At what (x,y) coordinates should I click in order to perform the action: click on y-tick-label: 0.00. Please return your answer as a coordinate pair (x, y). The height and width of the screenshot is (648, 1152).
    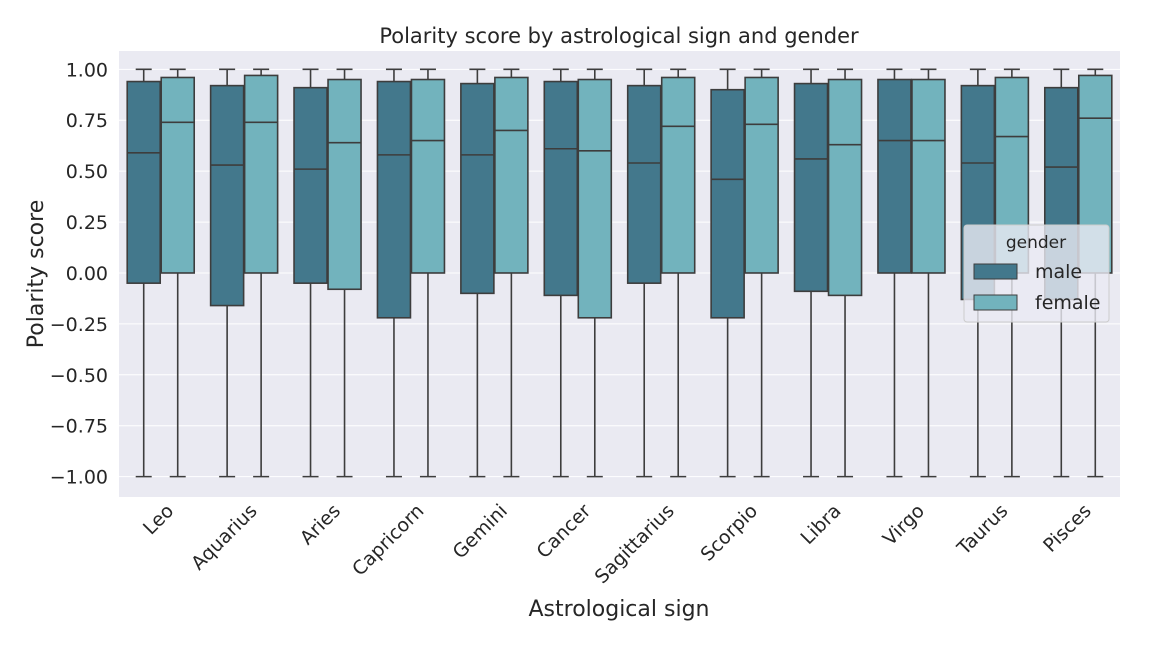
    Looking at the image, I should click on (87, 274).